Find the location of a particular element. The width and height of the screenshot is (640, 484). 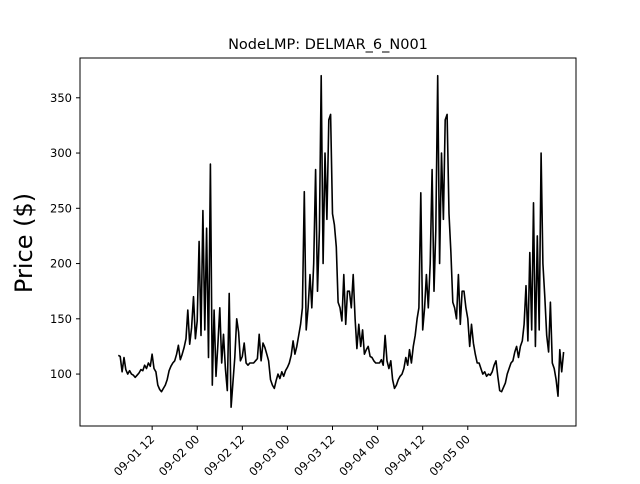

x-tick-label: 09-05 00 is located at coordinates (449, 455).